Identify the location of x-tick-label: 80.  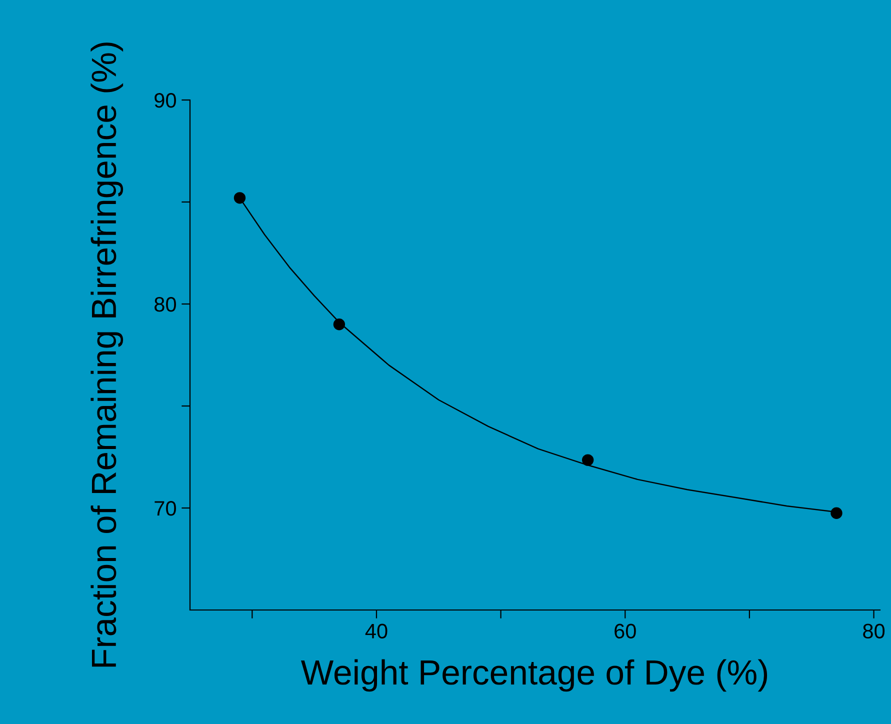
(874, 631).